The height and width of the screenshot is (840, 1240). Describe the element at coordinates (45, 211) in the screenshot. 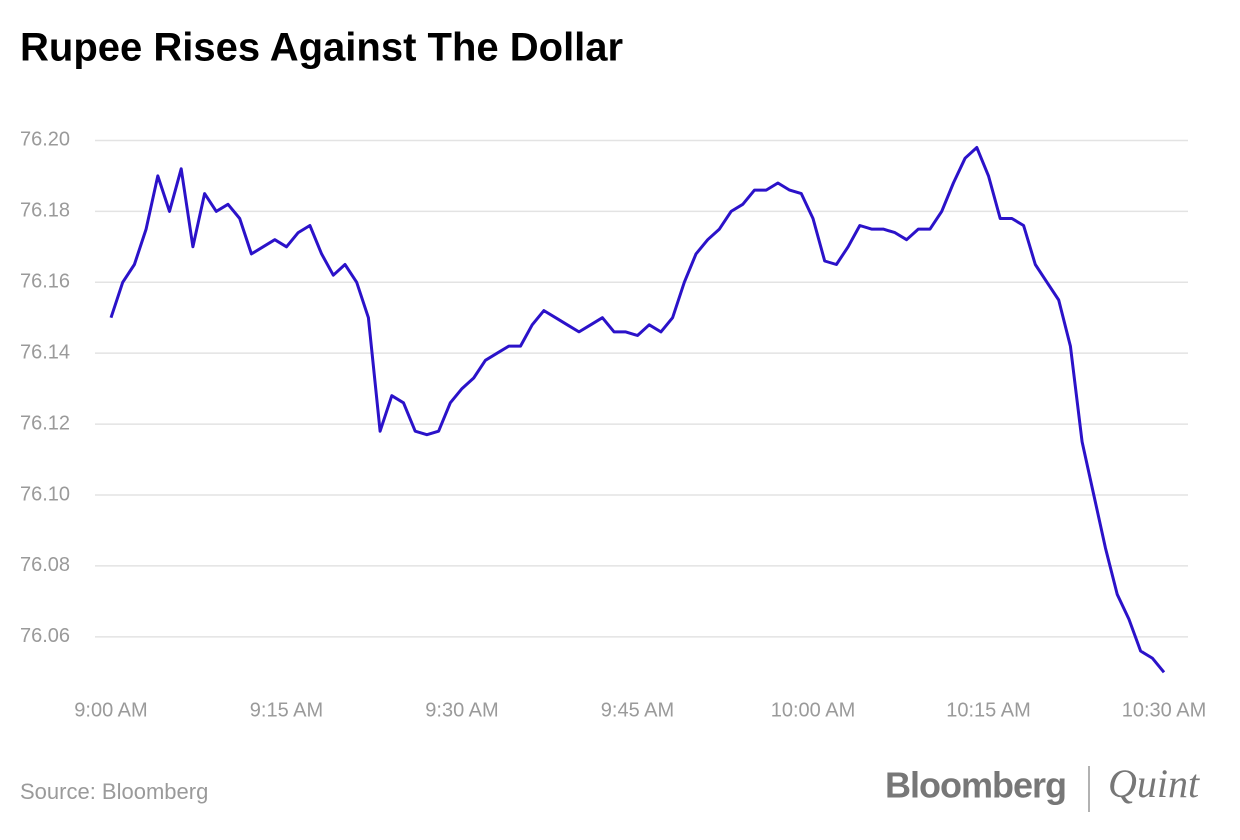

I see `y-tick-label: 76.18` at that location.